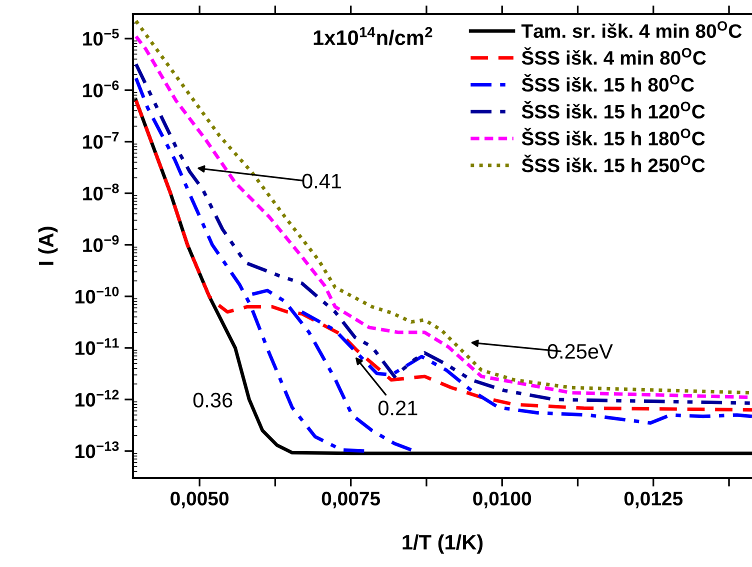 This screenshot has width=752, height=567. I want to click on y-tick-label: 10$^{−9}$, so click(101, 243).